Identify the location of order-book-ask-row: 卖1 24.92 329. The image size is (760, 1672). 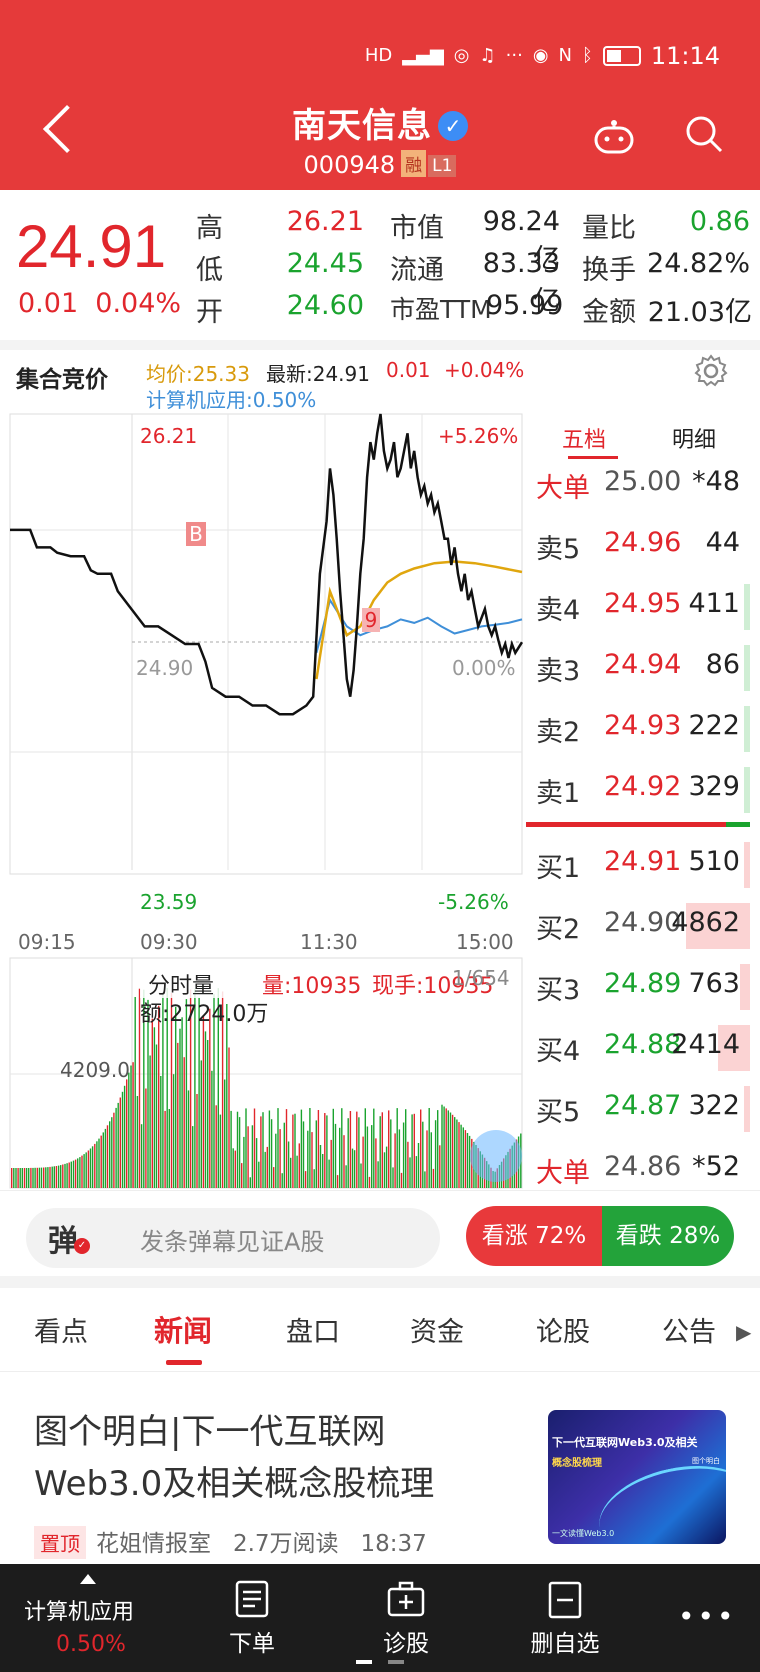
(639, 787).